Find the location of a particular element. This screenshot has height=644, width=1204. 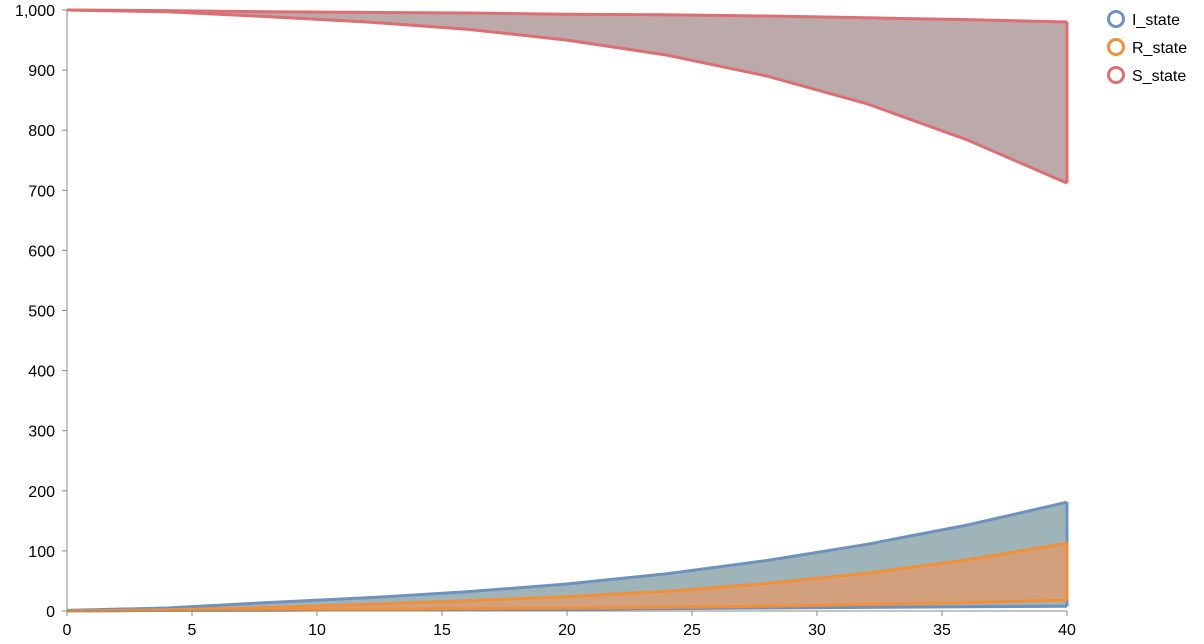

y-tick-label: 900 is located at coordinates (41, 71).